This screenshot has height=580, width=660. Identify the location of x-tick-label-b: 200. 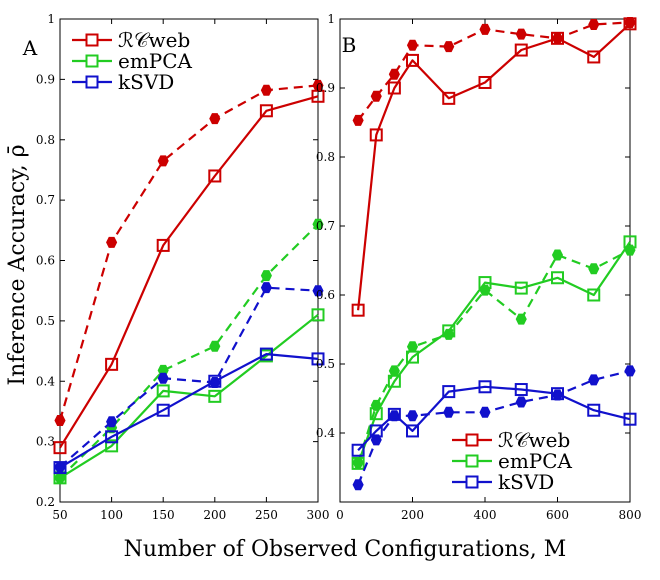
(412, 515).